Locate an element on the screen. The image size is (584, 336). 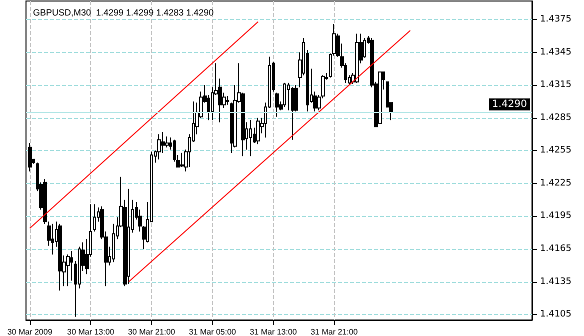
y-tick-label: 1.4255 is located at coordinates (556, 151).